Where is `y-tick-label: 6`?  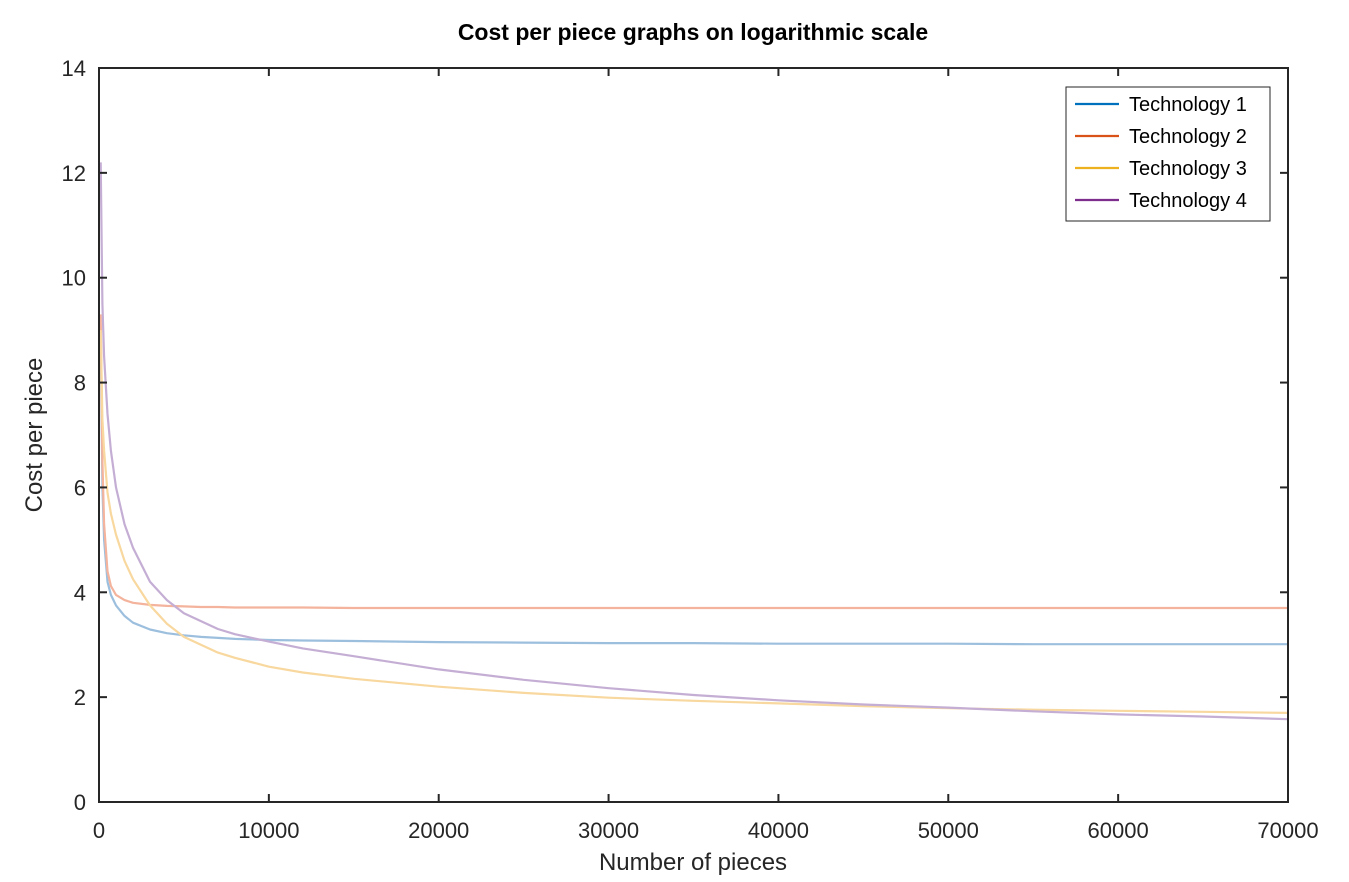
y-tick-label: 6 is located at coordinates (80, 487).